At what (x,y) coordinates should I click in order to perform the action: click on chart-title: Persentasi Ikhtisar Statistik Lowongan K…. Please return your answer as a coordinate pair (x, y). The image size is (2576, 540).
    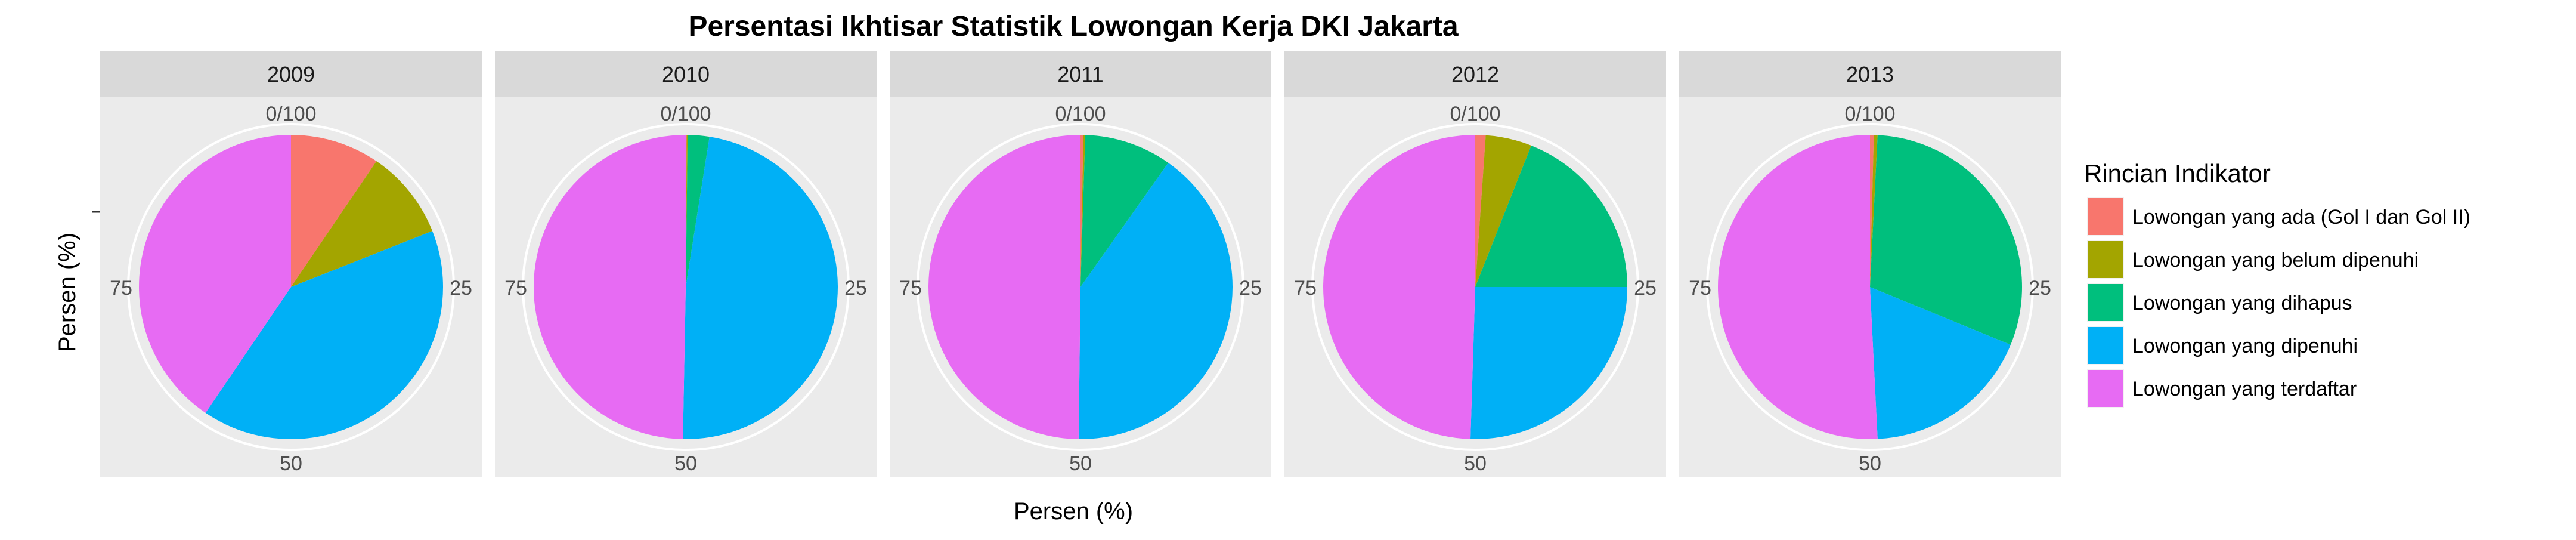
    Looking at the image, I should click on (1073, 26).